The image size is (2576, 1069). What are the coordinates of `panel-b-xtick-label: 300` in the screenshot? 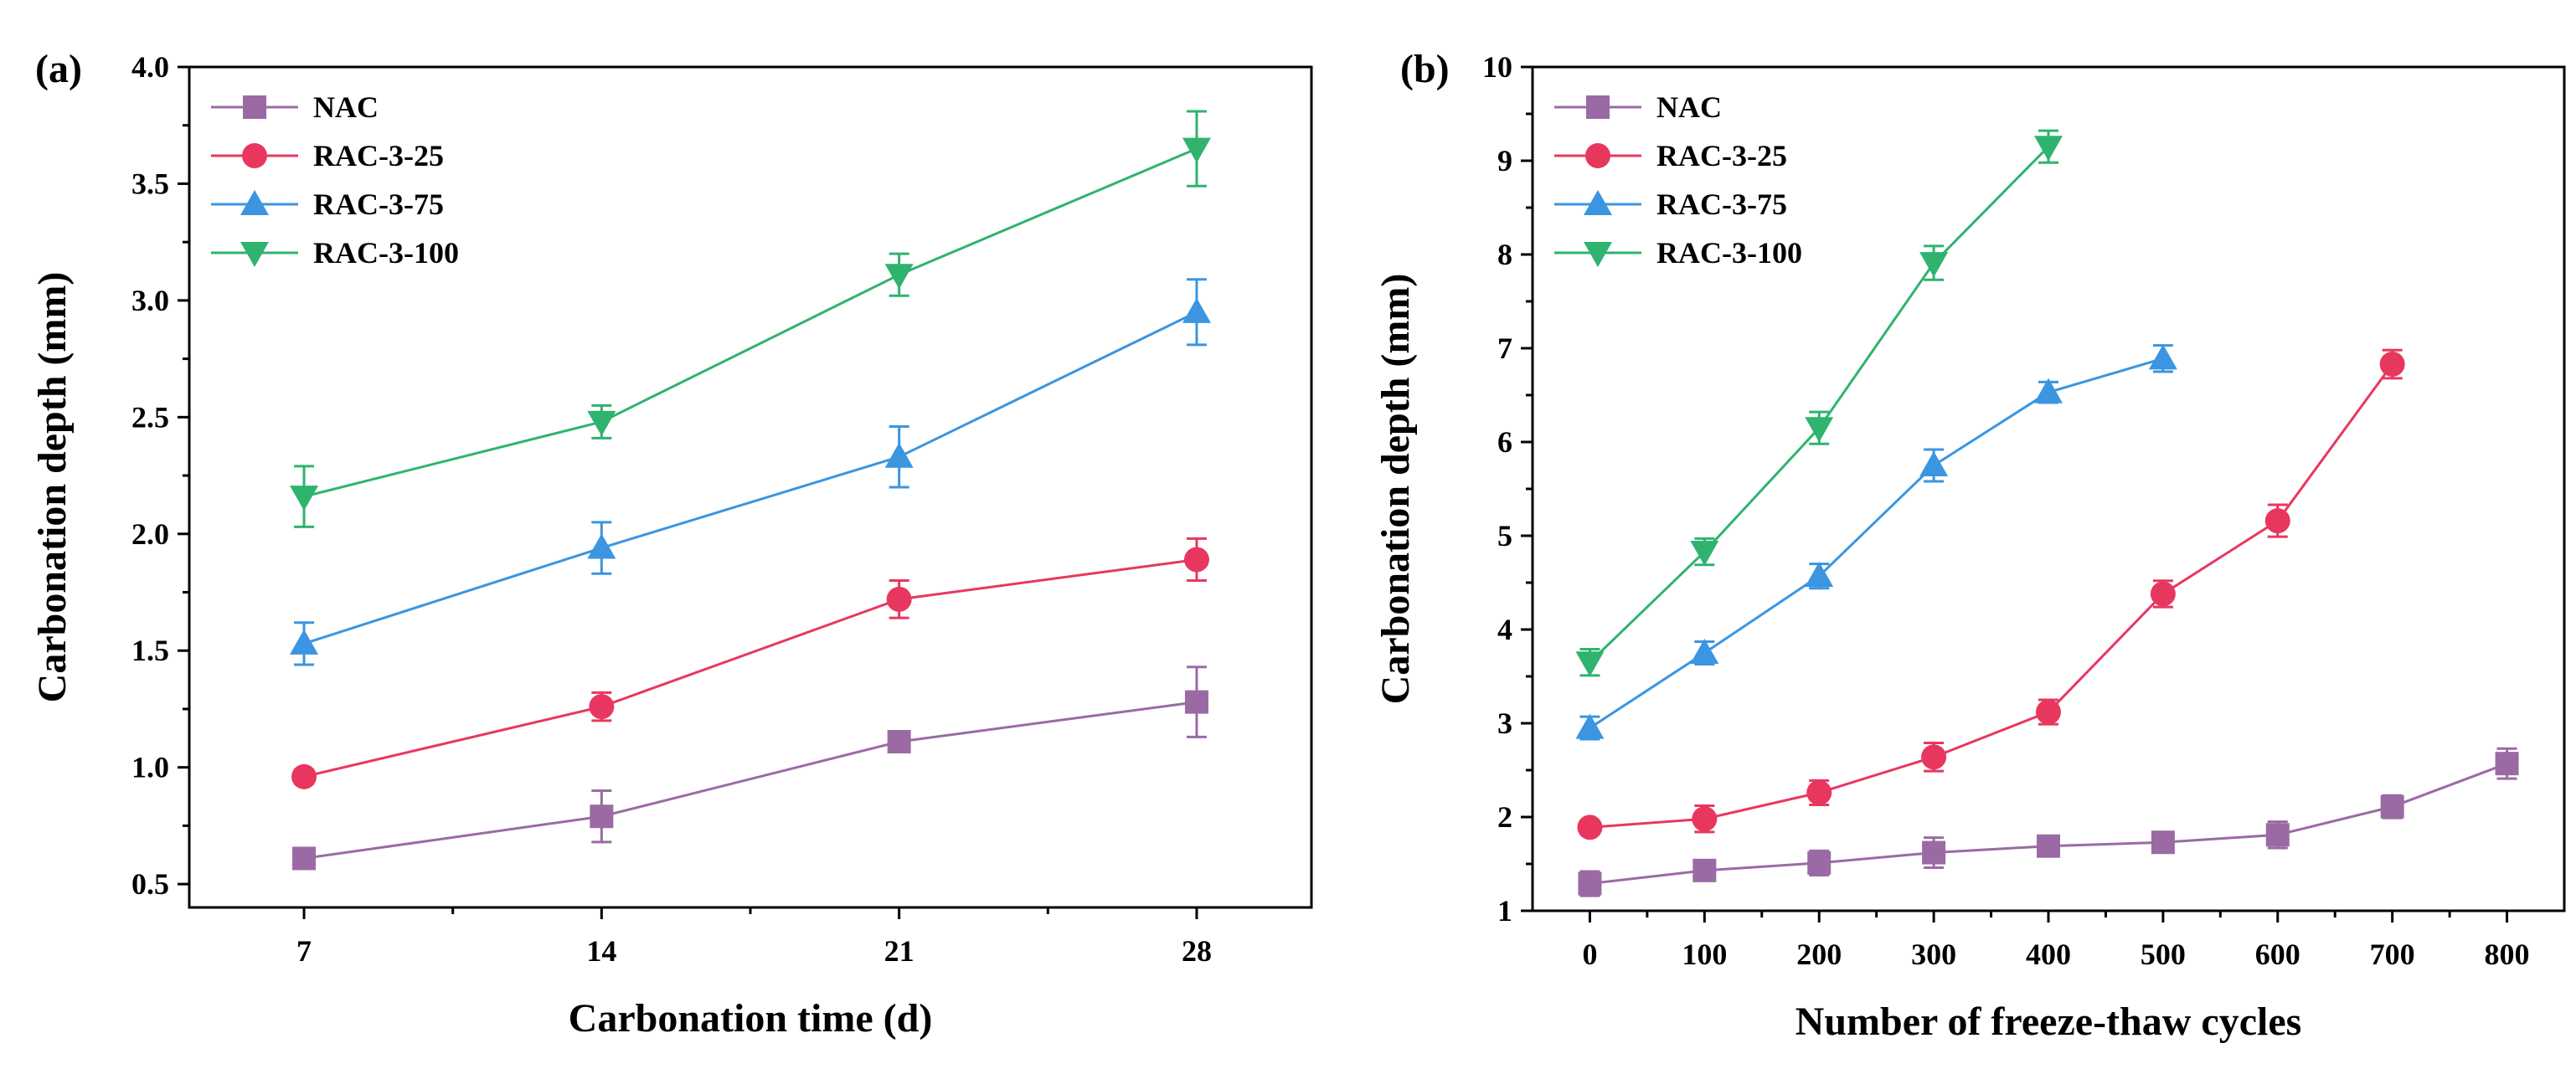 It's located at (1934, 954).